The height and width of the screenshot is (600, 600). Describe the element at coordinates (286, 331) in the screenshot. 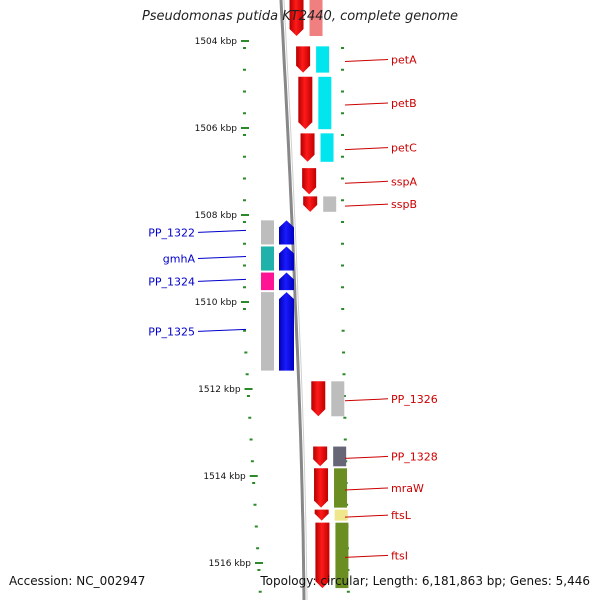

I see `gene-PP_1325-arrow` at that location.